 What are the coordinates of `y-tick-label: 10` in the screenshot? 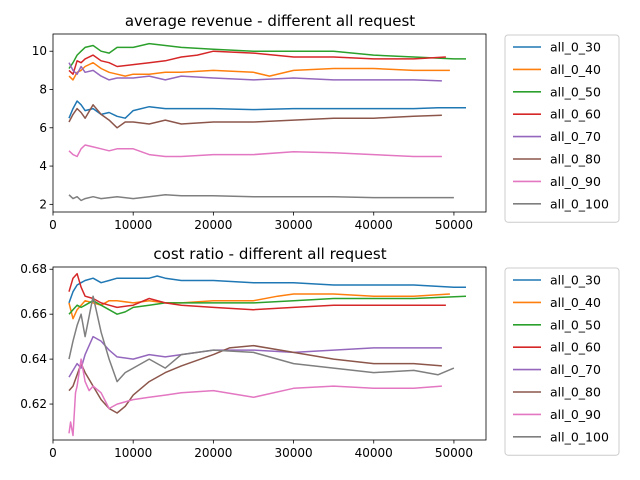 It's located at (39, 51).